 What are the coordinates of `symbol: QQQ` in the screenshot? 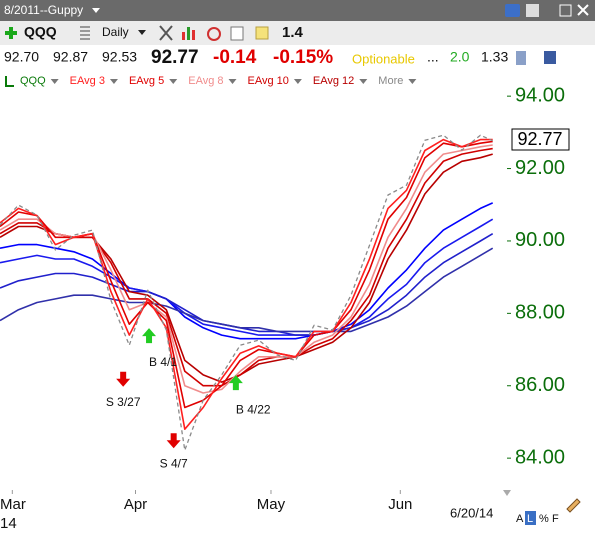 It's located at (40, 32).